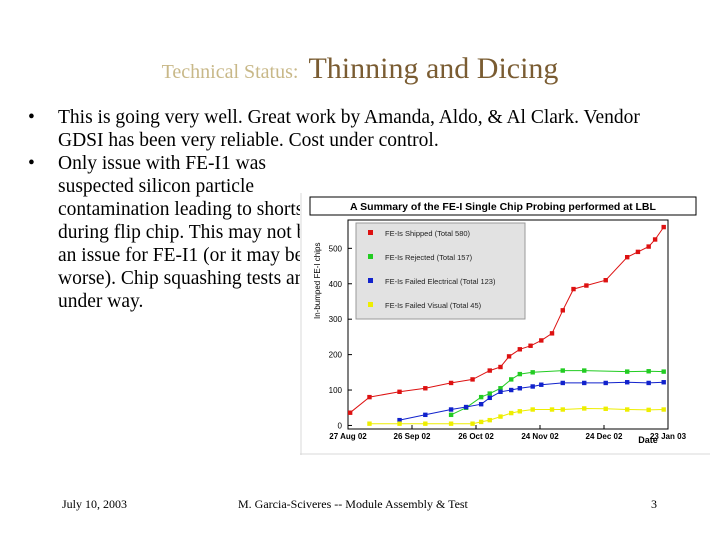 This screenshot has height=540, width=720. Describe the element at coordinates (336, 319) in the screenshot. I see `y-tick-label: 300` at that location.